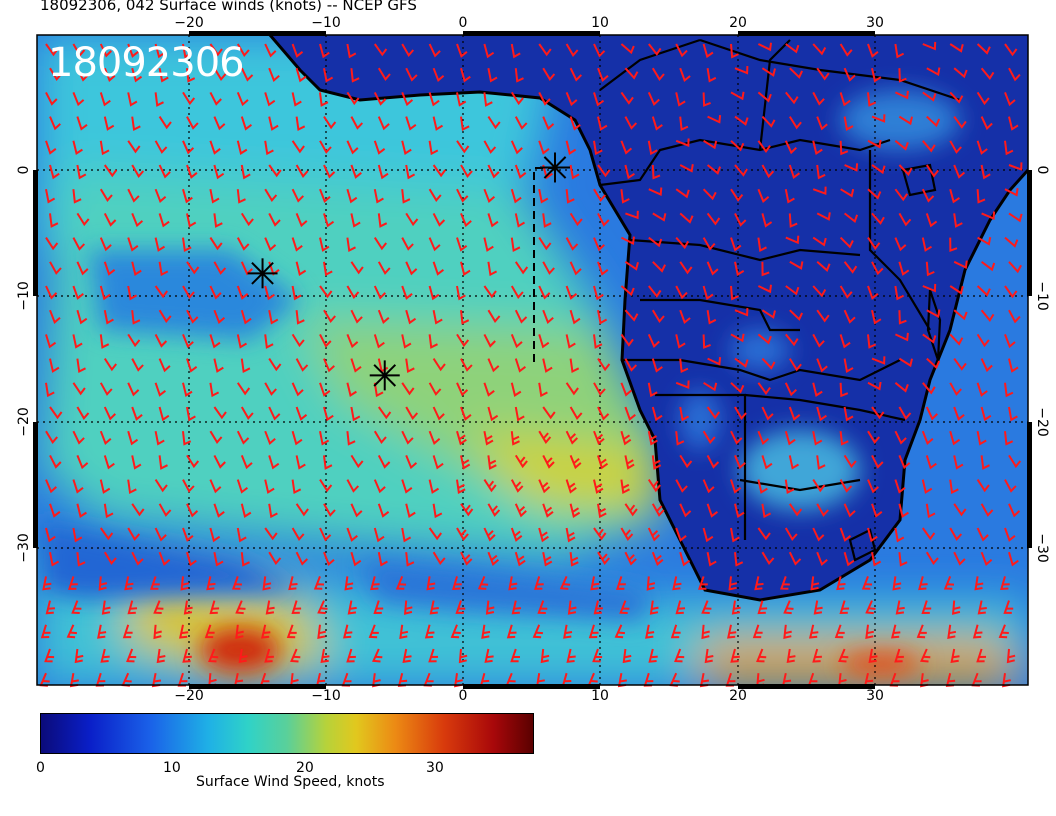  What do you see at coordinates (600, 694) in the screenshot?
I see `lon-tick-bottom: 10` at bounding box center [600, 694].